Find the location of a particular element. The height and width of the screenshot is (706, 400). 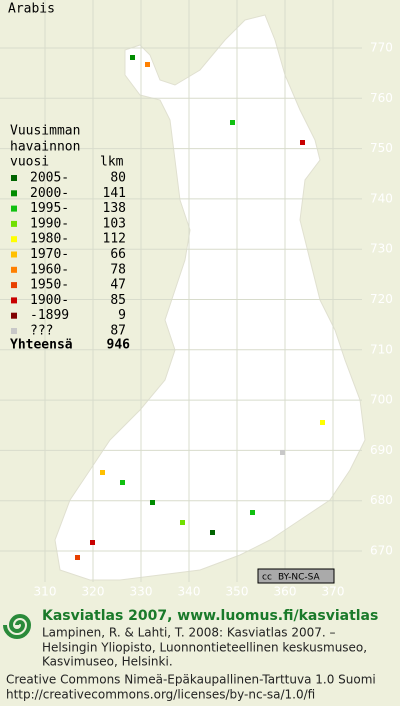

legend-label: 1970- is located at coordinates (49, 254).